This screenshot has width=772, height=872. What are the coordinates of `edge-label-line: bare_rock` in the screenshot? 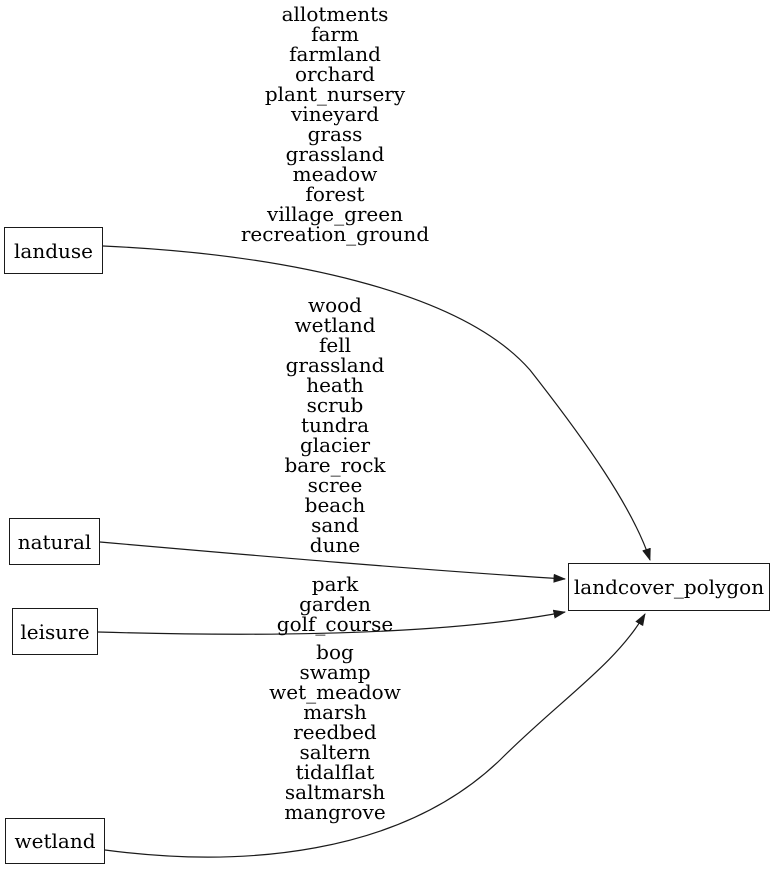 It's located at (335, 465).